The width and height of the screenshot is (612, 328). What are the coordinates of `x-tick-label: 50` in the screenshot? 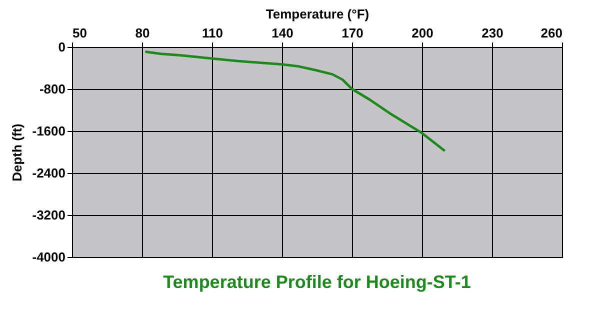 It's located at (79, 33).